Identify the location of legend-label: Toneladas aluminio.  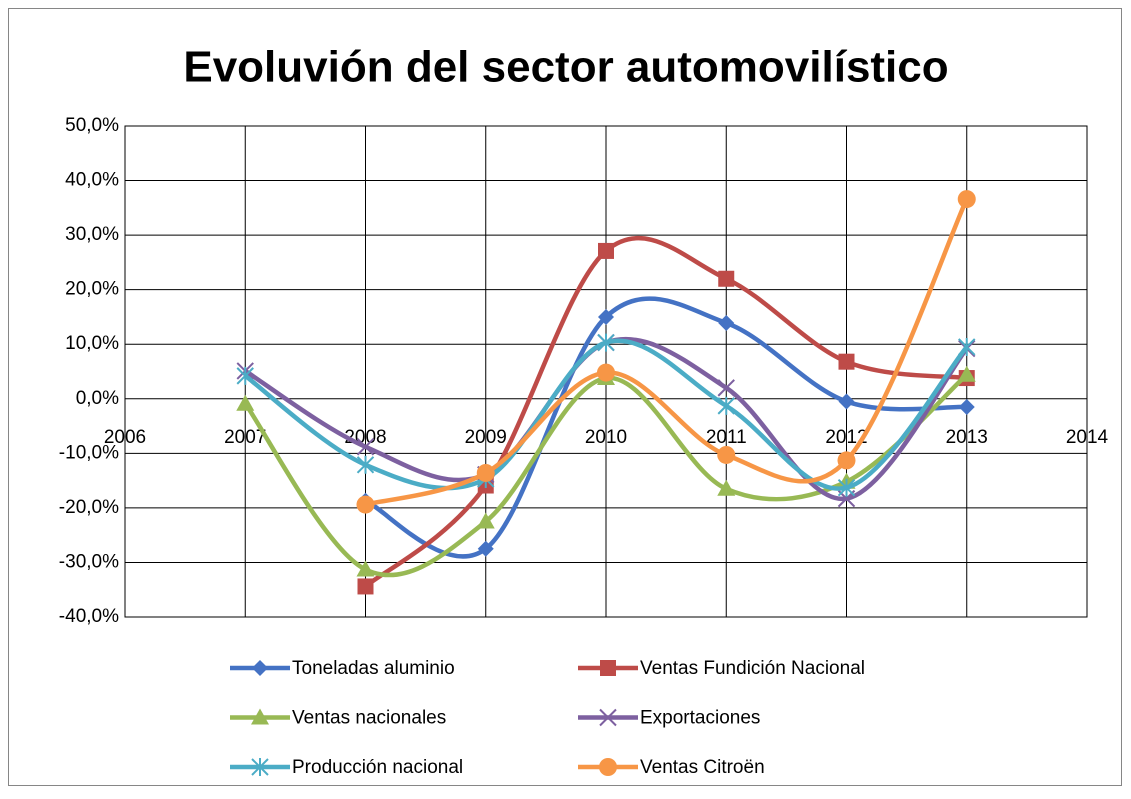
(373, 668).